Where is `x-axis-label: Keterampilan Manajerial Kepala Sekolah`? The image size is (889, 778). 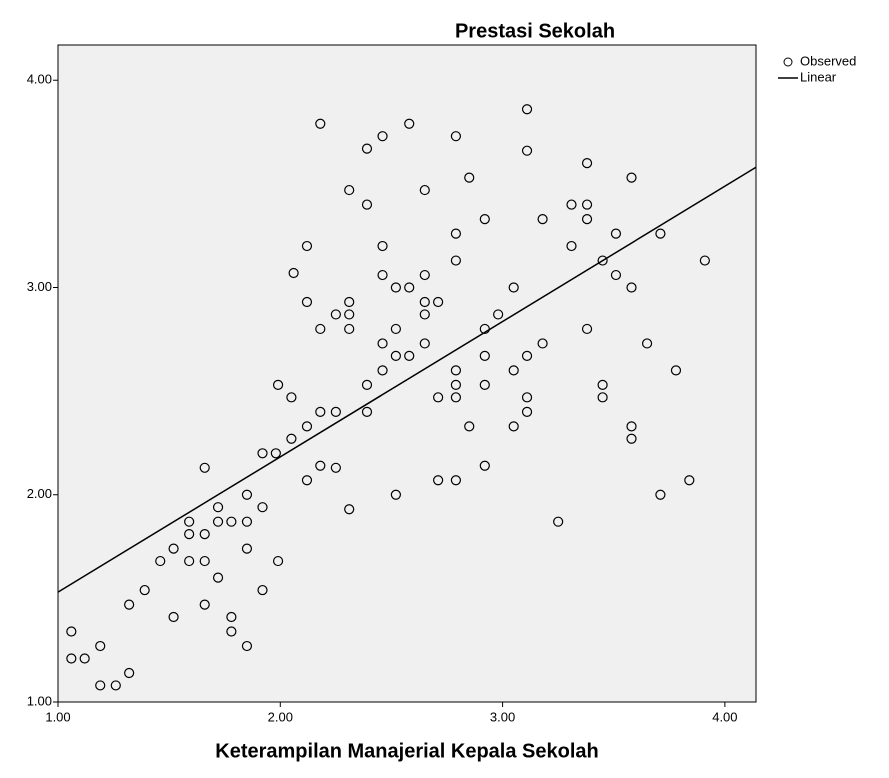
x-axis-label: Keterampilan Manajerial Kepala Sekolah is located at coordinates (407, 751).